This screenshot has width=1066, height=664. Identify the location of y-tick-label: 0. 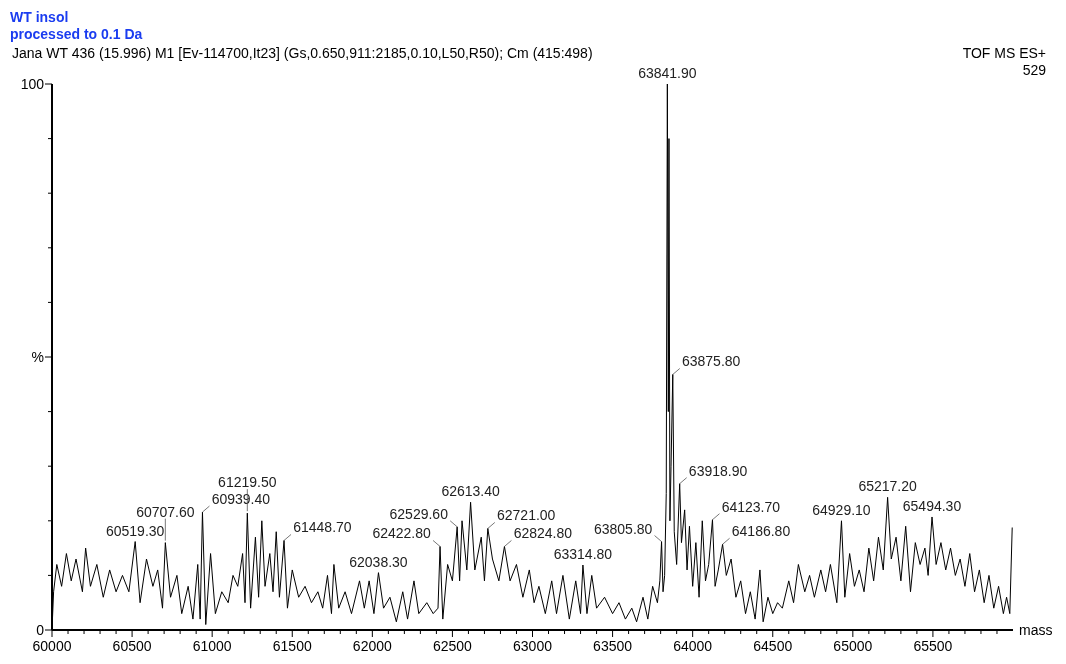
(40, 630).